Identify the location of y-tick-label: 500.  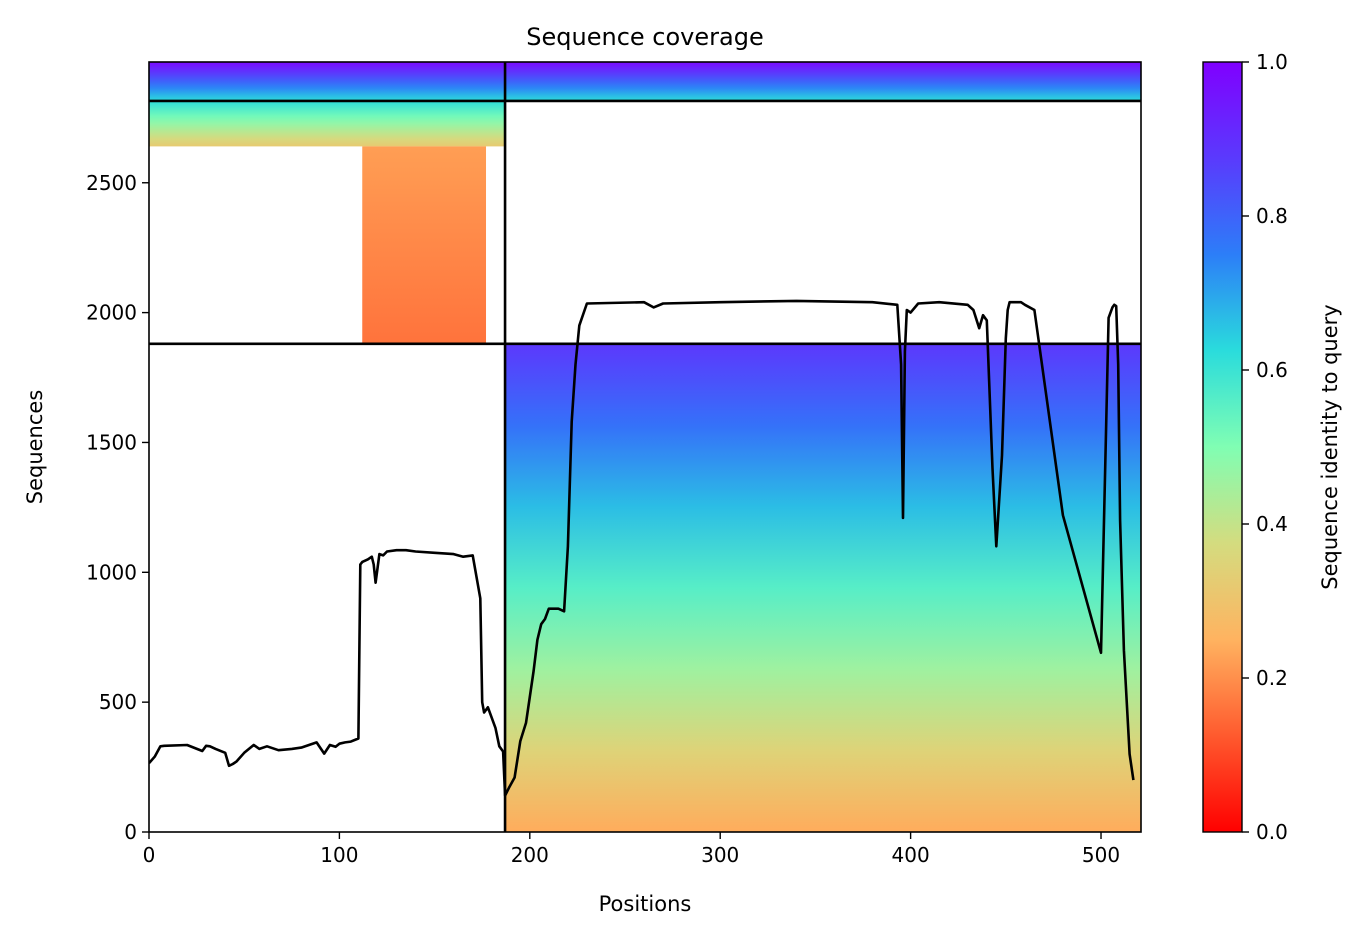
(118, 702).